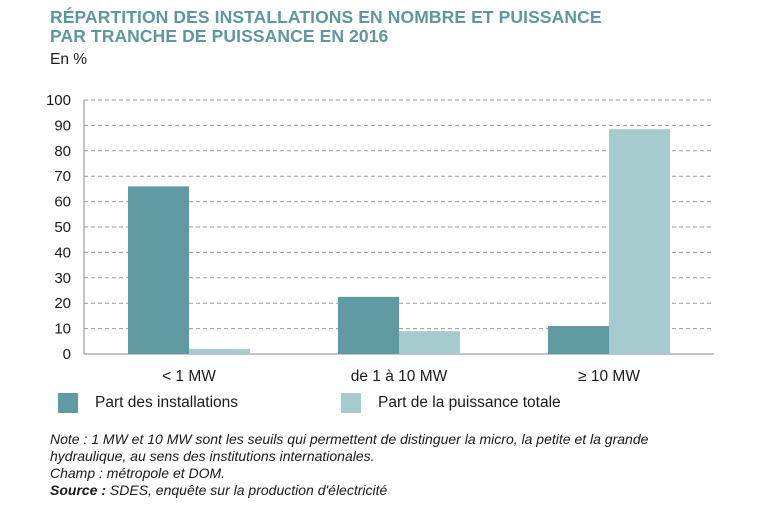 Image resolution: width=784 pixels, height=516 pixels. I want to click on x-category-label: < 1 MW, so click(189, 376).